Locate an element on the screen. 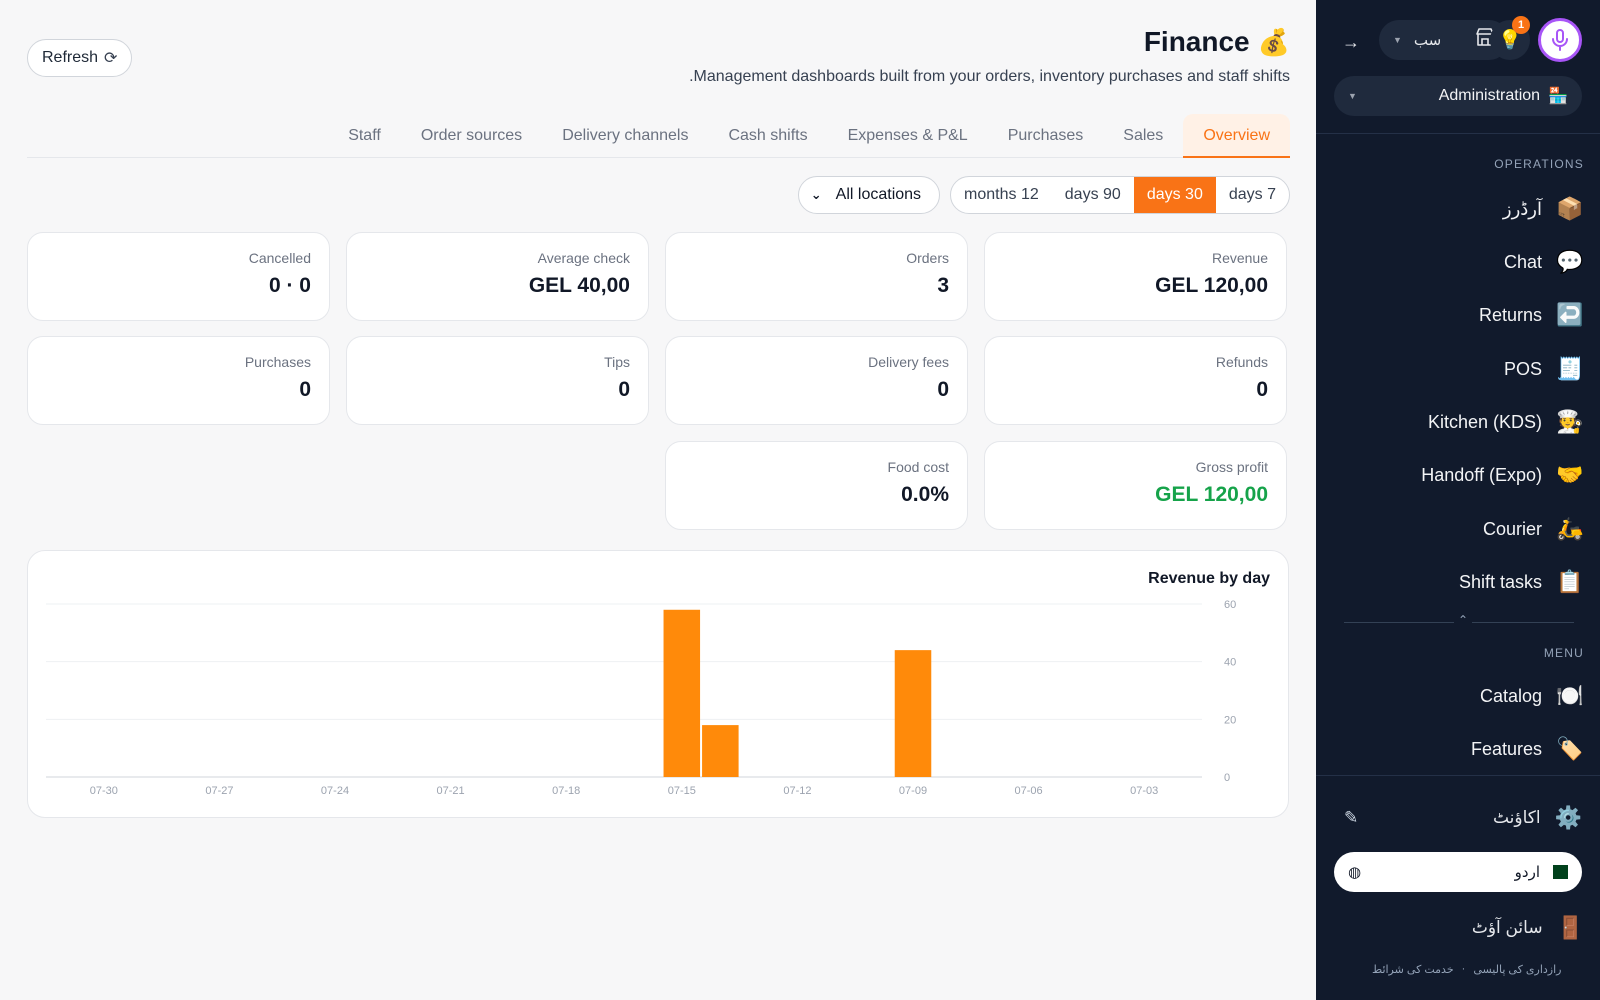 Image resolution: width=1600 pixels, height=1000 pixels. nav-item-shift-tasks: Shift tasks 📋 is located at coordinates (1459, 582).